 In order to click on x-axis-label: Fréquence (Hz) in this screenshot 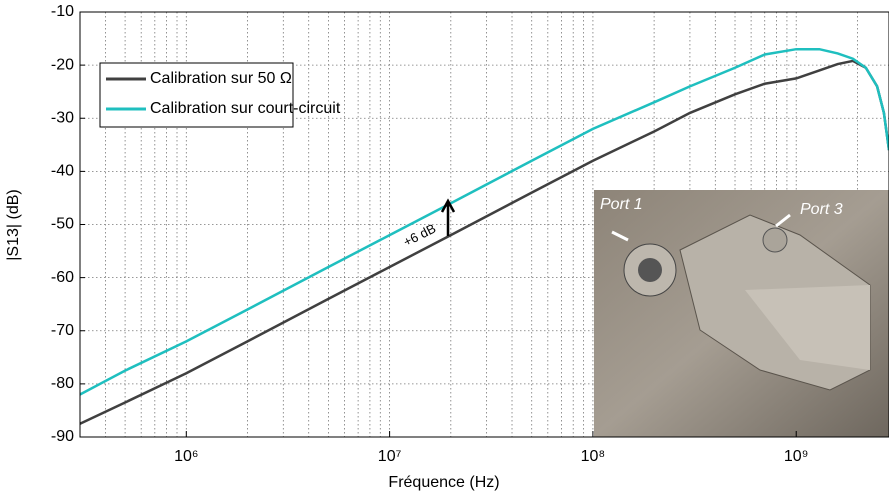, I will do `click(443, 482)`.